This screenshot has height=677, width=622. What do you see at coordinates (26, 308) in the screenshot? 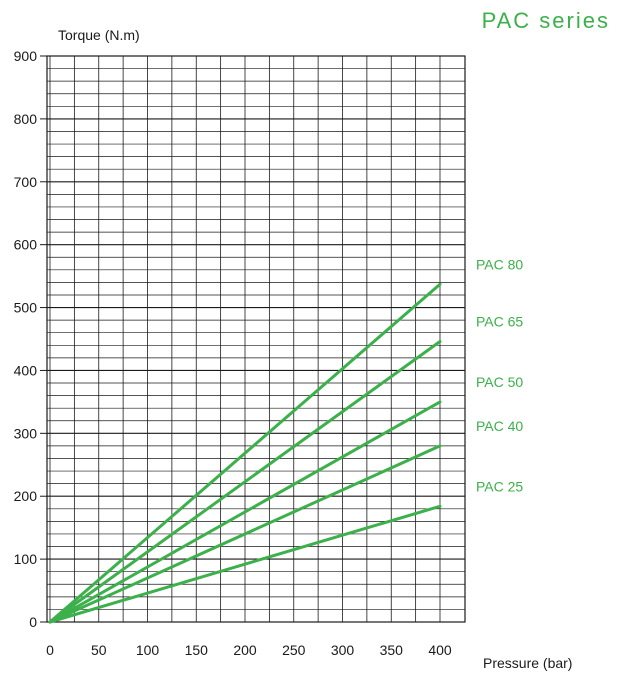
I see `y-tick-label: 500` at bounding box center [26, 308].